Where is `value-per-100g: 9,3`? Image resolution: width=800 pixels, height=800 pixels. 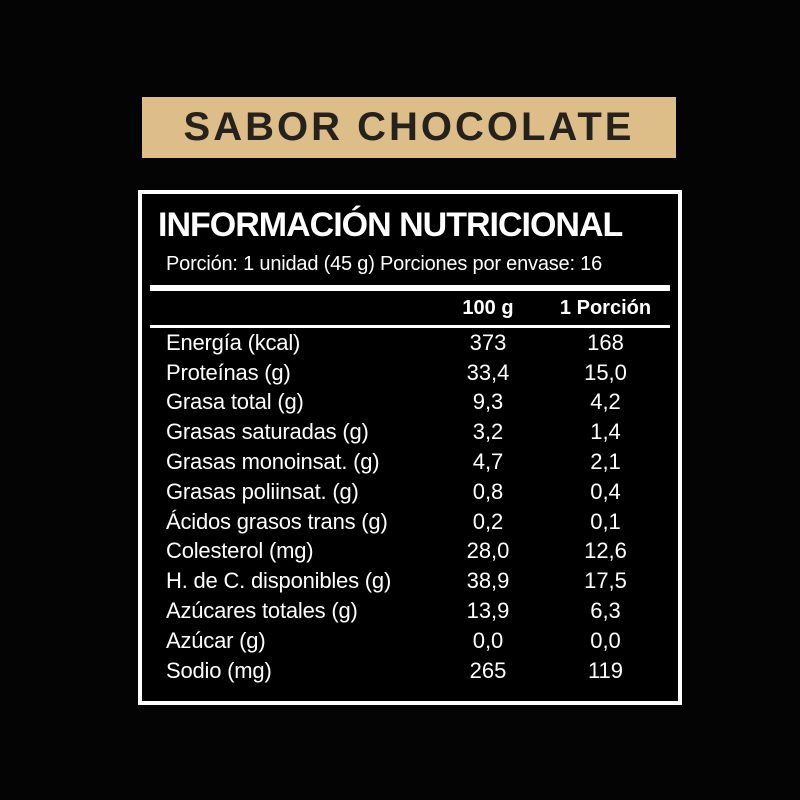
value-per-100g: 9,3 is located at coordinates (488, 402).